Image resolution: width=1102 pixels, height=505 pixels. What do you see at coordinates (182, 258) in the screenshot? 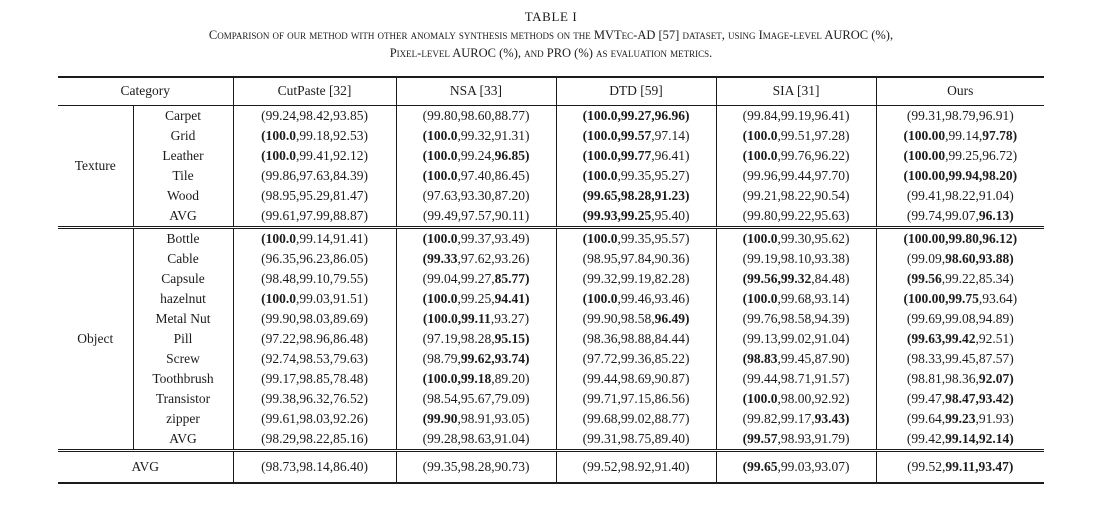
I see `subcategory-label: Cable` at bounding box center [182, 258].